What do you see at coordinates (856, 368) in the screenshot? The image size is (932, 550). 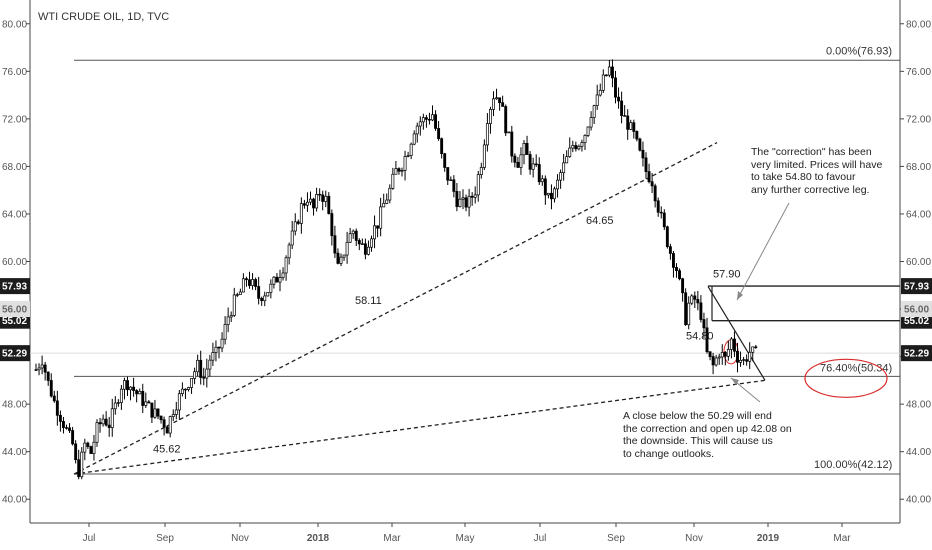 I see `fib-level-label: 76.40%(50.34)` at bounding box center [856, 368].